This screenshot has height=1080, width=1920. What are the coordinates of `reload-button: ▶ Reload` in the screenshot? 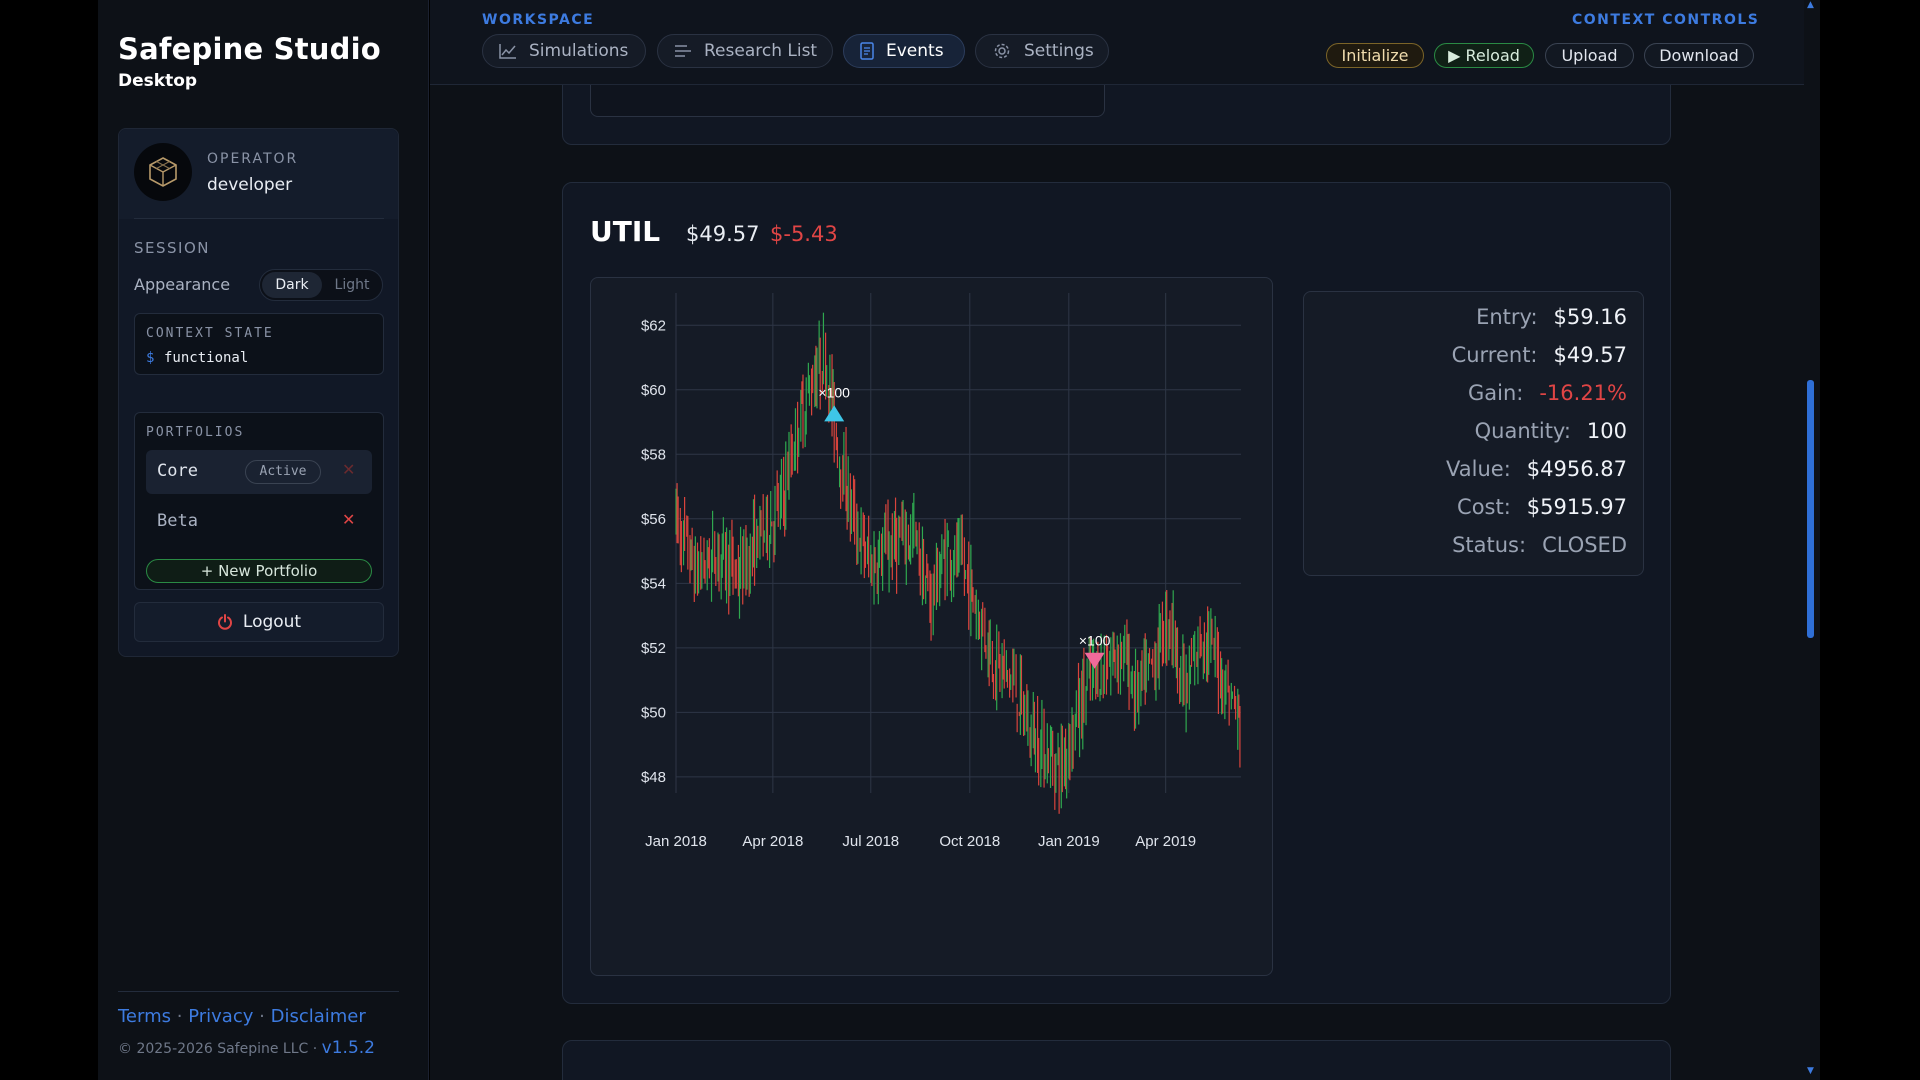 It's located at (1484, 55).